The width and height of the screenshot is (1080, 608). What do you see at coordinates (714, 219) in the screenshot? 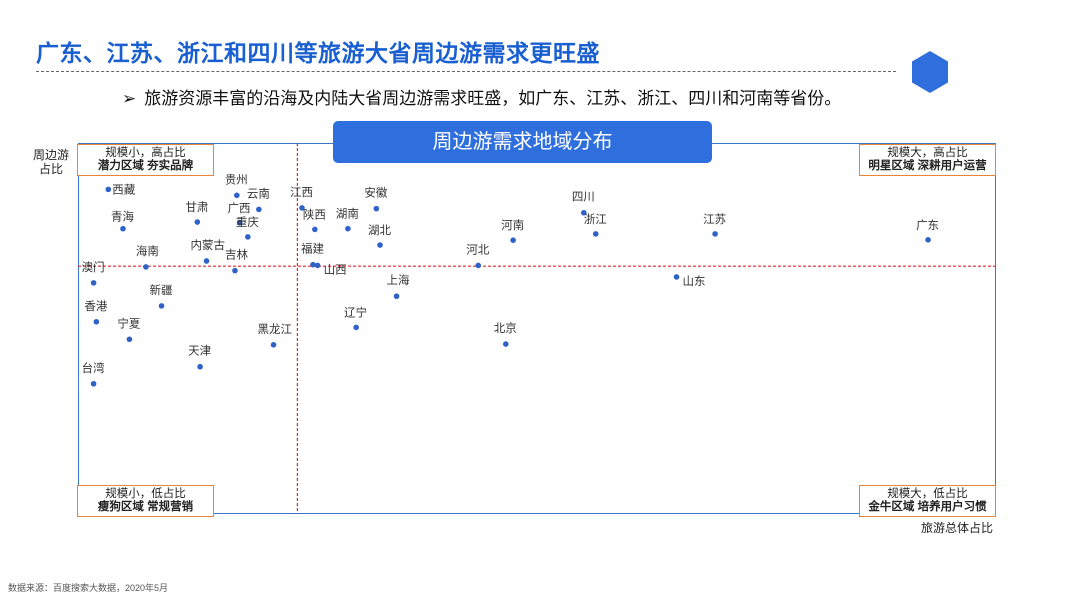
I see `point-label-江苏: 江苏` at bounding box center [714, 219].